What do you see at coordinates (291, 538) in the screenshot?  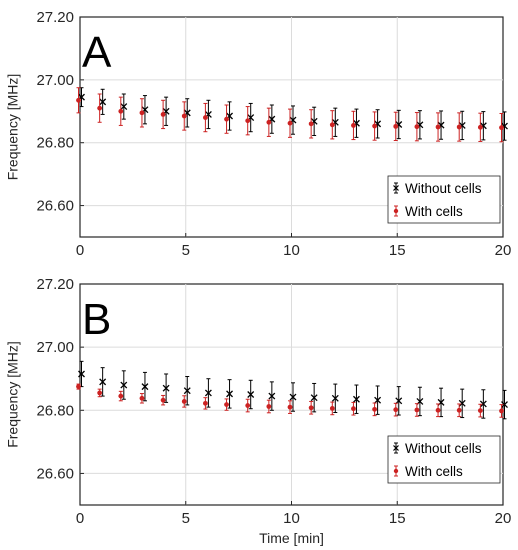 I see `x-axis-label: Time [min]` at bounding box center [291, 538].